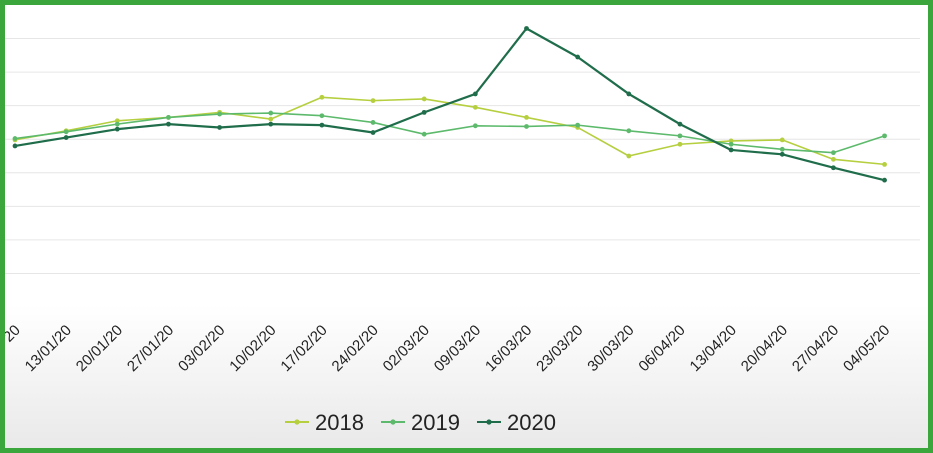 Image resolution: width=933 pixels, height=453 pixels. Describe the element at coordinates (435, 422) in the screenshot. I see `legend-label: 2019` at that location.